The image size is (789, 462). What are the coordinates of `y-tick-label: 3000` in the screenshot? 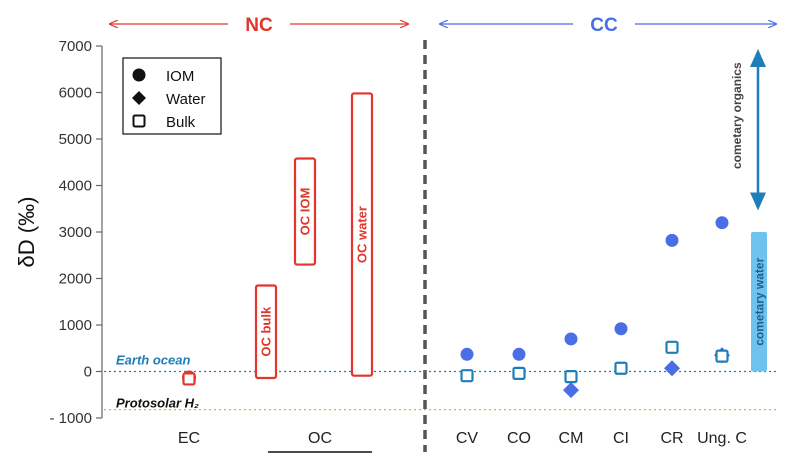 It's located at (75, 232).